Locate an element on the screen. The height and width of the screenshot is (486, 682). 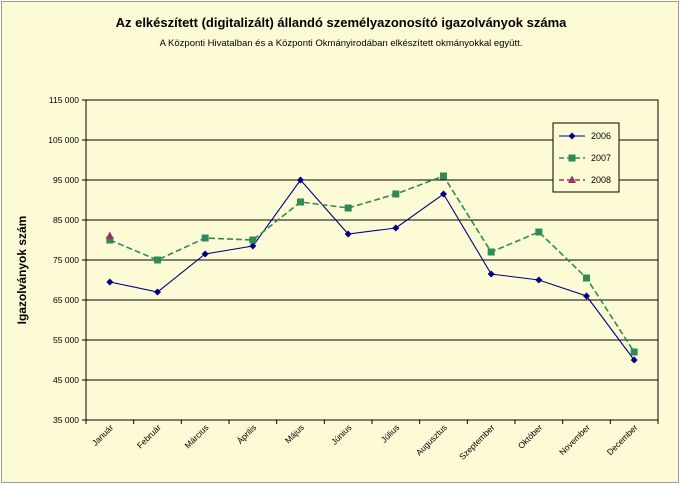
x-tick-label: Május is located at coordinates (294, 433).